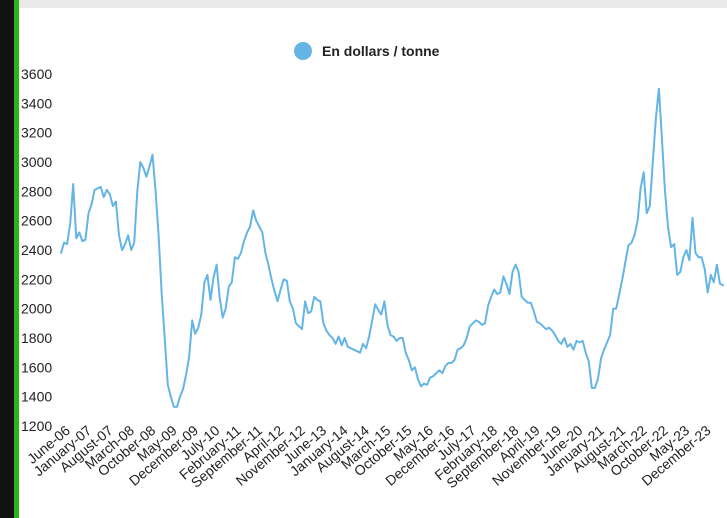 The width and height of the screenshot is (727, 518). Describe the element at coordinates (36, 133) in the screenshot. I see `y-tick-label: 3200` at that location.